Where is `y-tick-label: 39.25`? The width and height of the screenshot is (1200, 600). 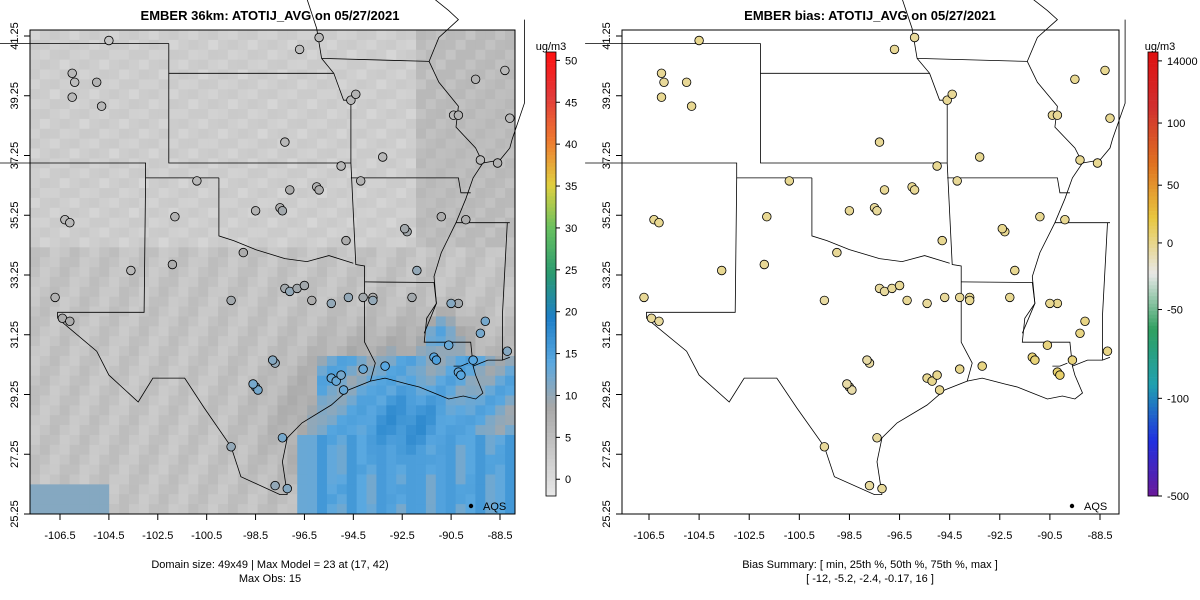 y-tick-label: 39.25 is located at coordinates (607, 96).